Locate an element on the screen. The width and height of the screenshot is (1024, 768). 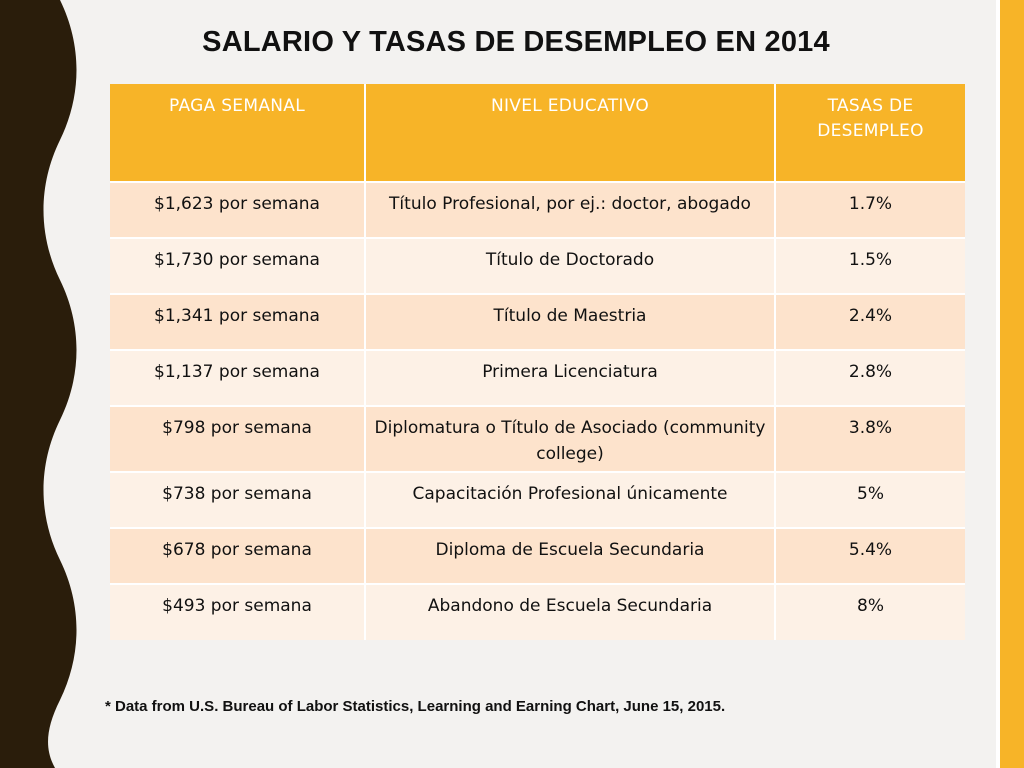
cell-weekly-pay: $1,623 por semana is located at coordinates (238, 209).